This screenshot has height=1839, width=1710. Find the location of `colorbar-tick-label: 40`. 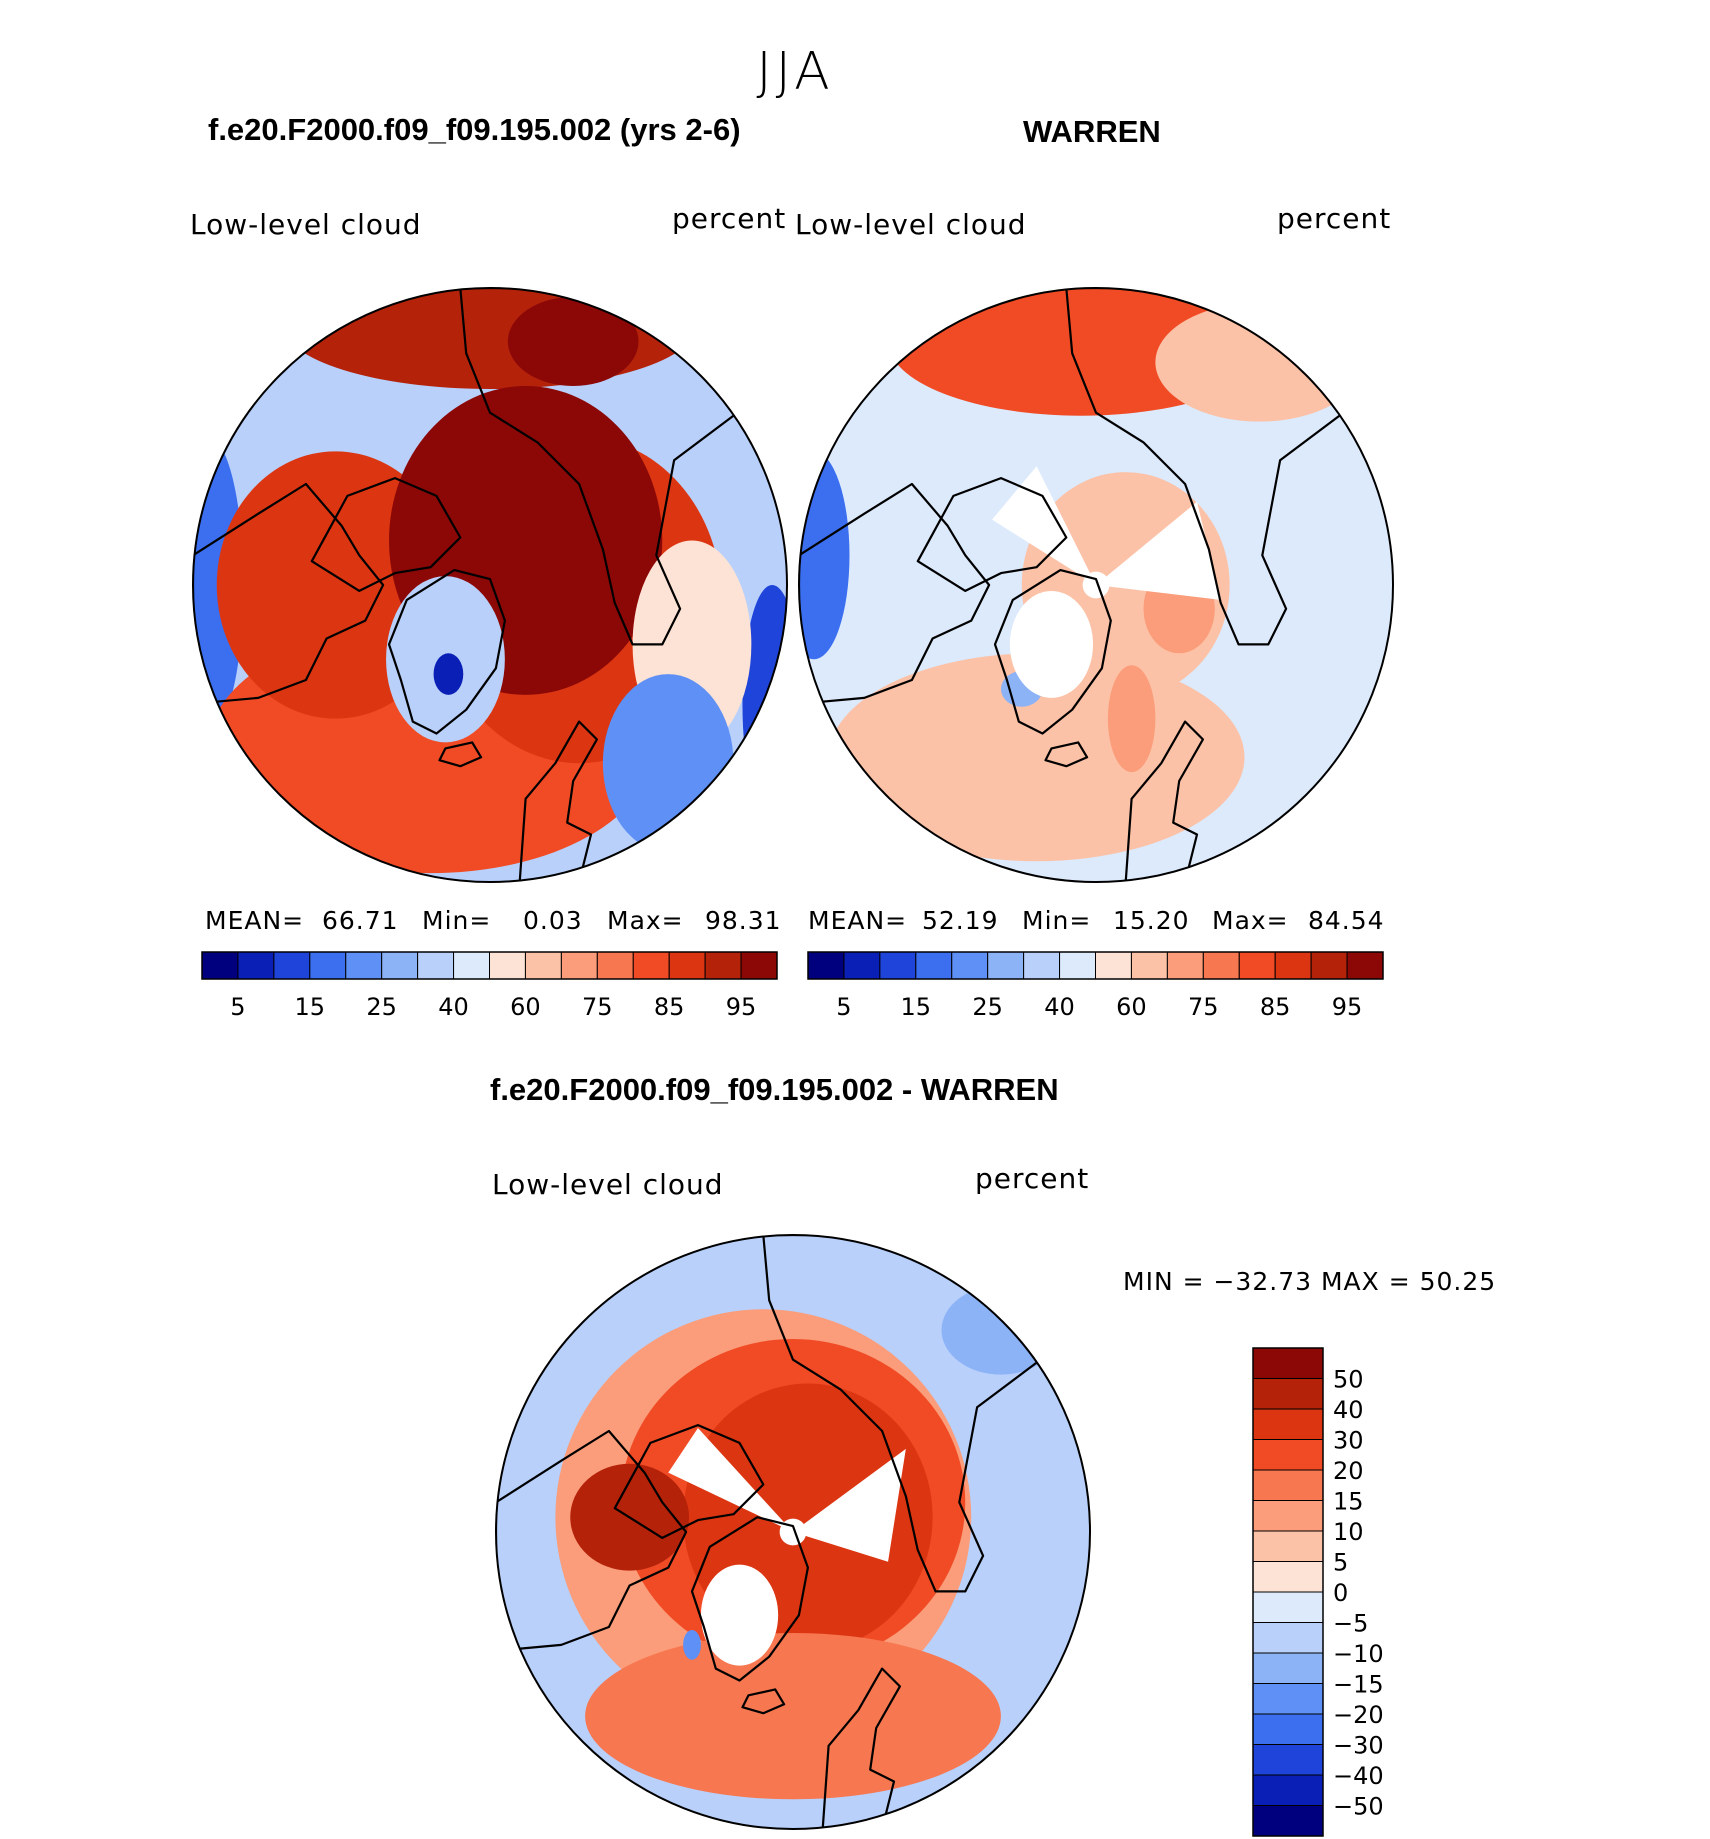

colorbar-tick-label: 40 is located at coordinates (1059, 1007).